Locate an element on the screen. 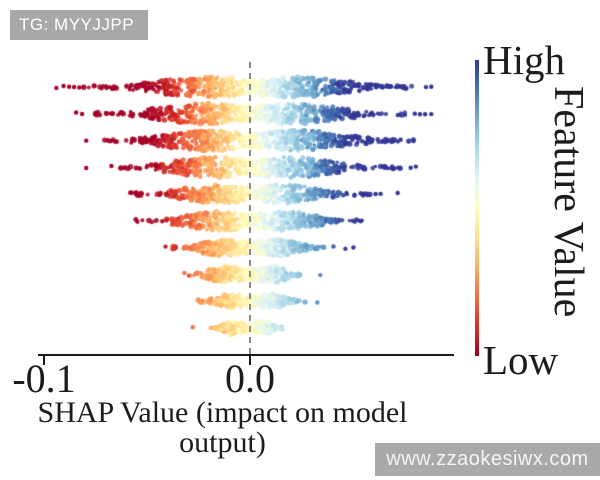 This screenshot has width=600, height=480. colorbar-axis-label: Feature Value is located at coordinates (568, 202).